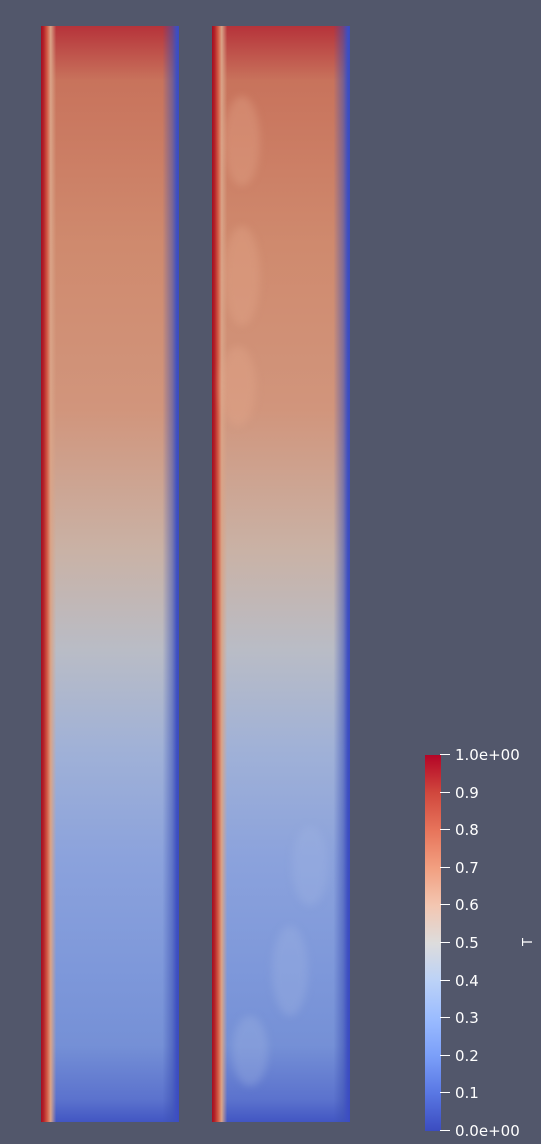 This screenshot has width=541, height=1144. What do you see at coordinates (467, 1093) in the screenshot?
I see `colorbar-tick-label: 0.1` at bounding box center [467, 1093].